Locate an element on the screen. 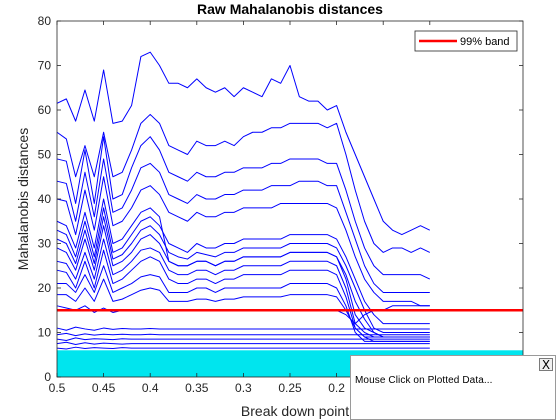  y-tick-label: 50 is located at coordinates (45, 155).